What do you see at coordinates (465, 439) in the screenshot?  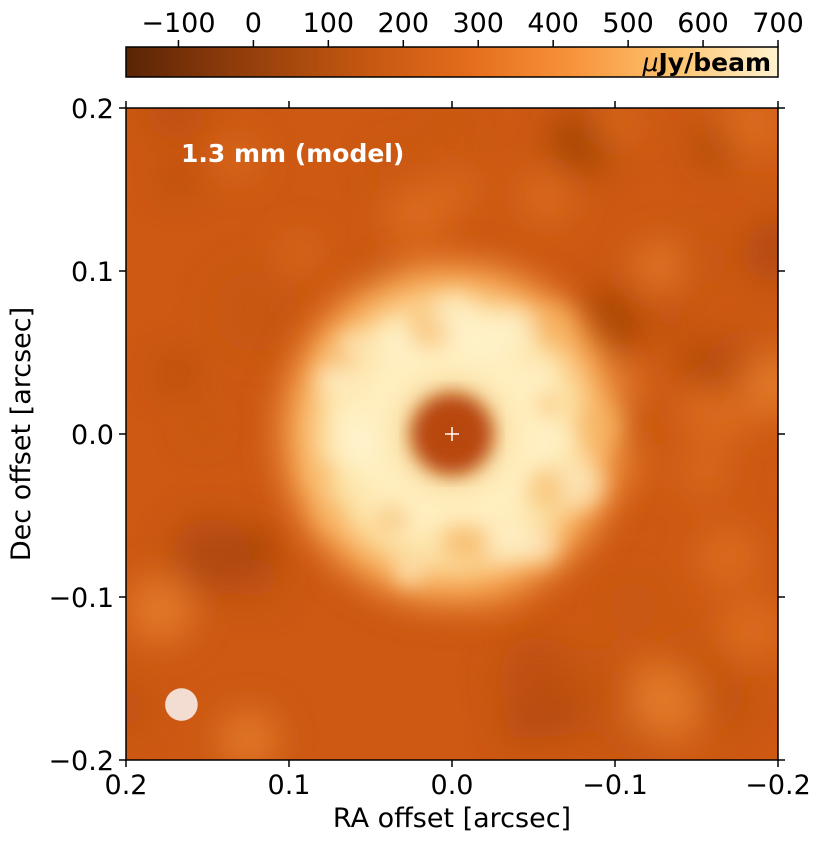 I see `ring-clumps` at bounding box center [465, 439].